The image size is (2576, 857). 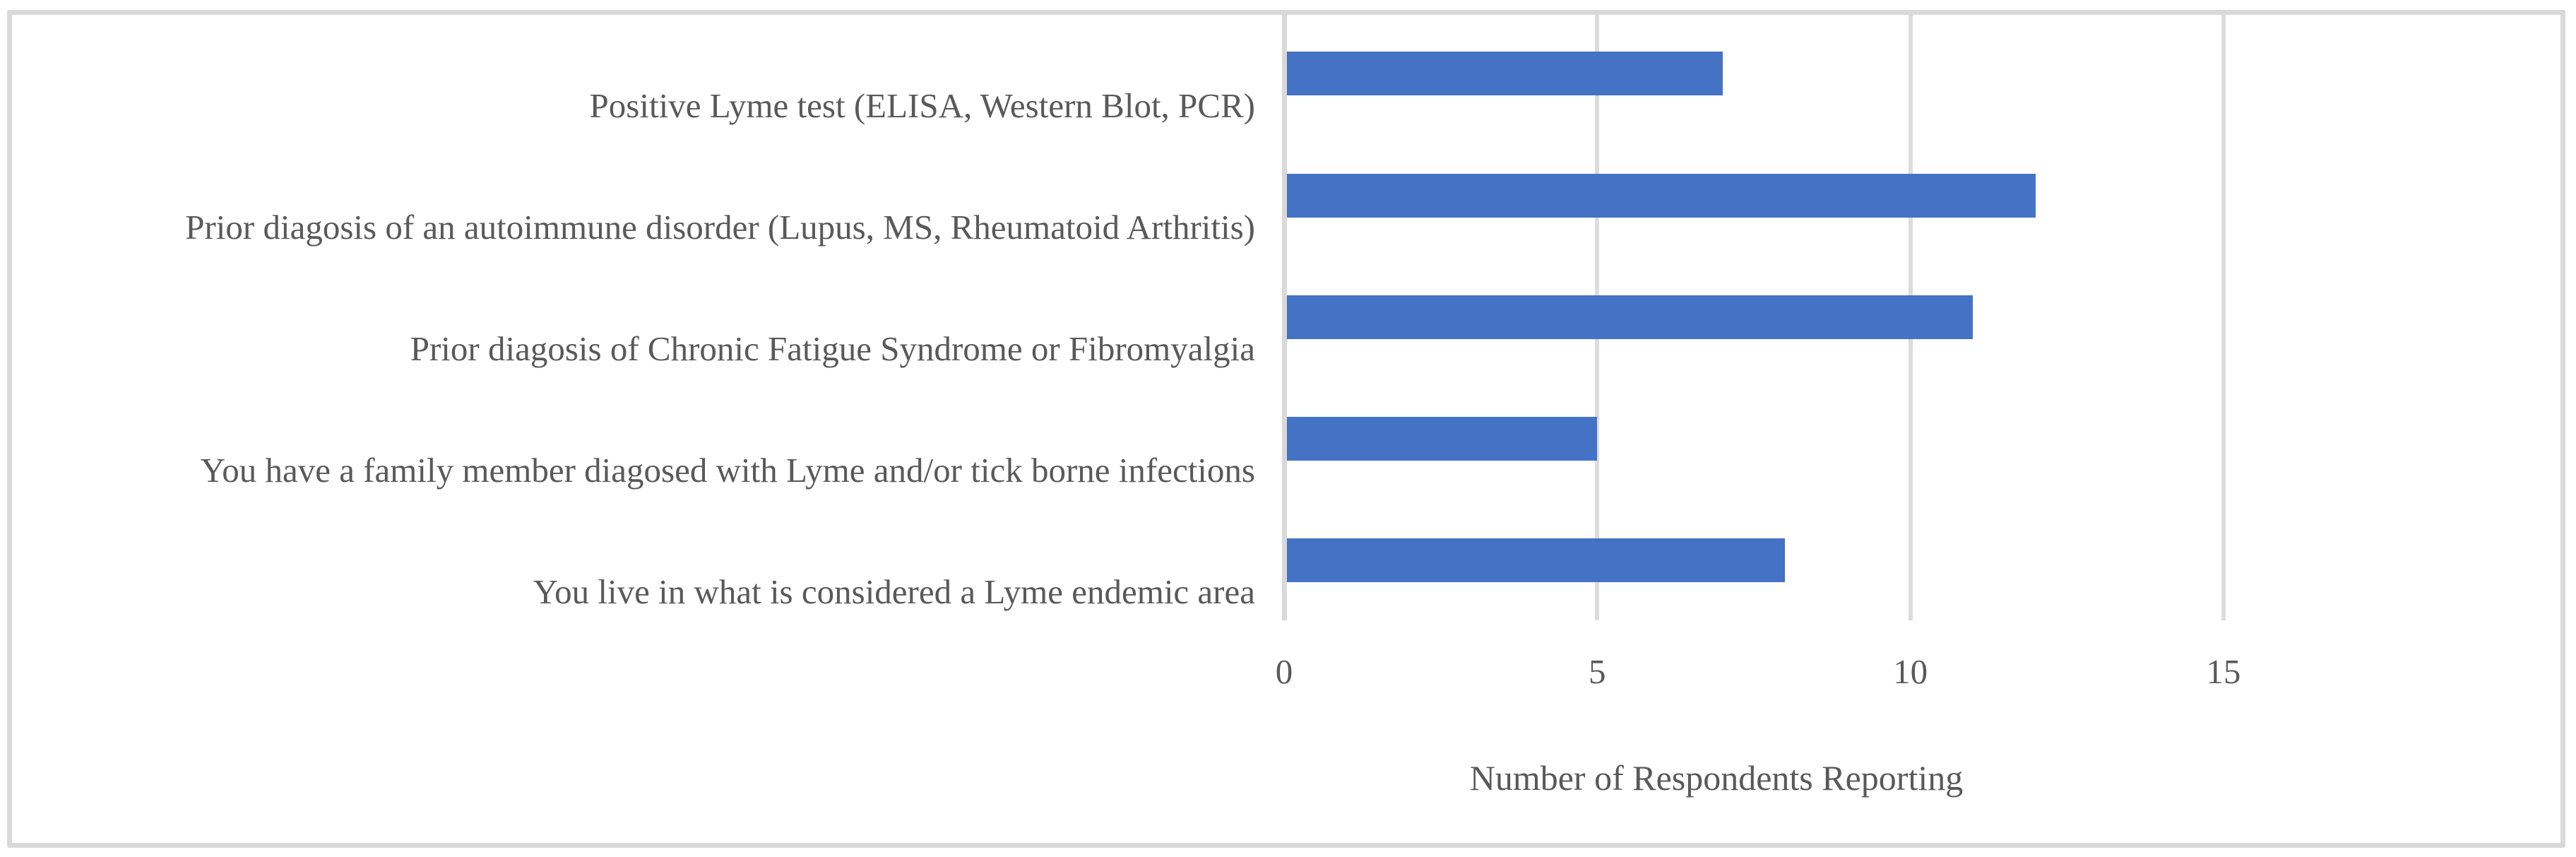 What do you see at coordinates (1284, 317) in the screenshot?
I see `y-axis-line` at bounding box center [1284, 317].